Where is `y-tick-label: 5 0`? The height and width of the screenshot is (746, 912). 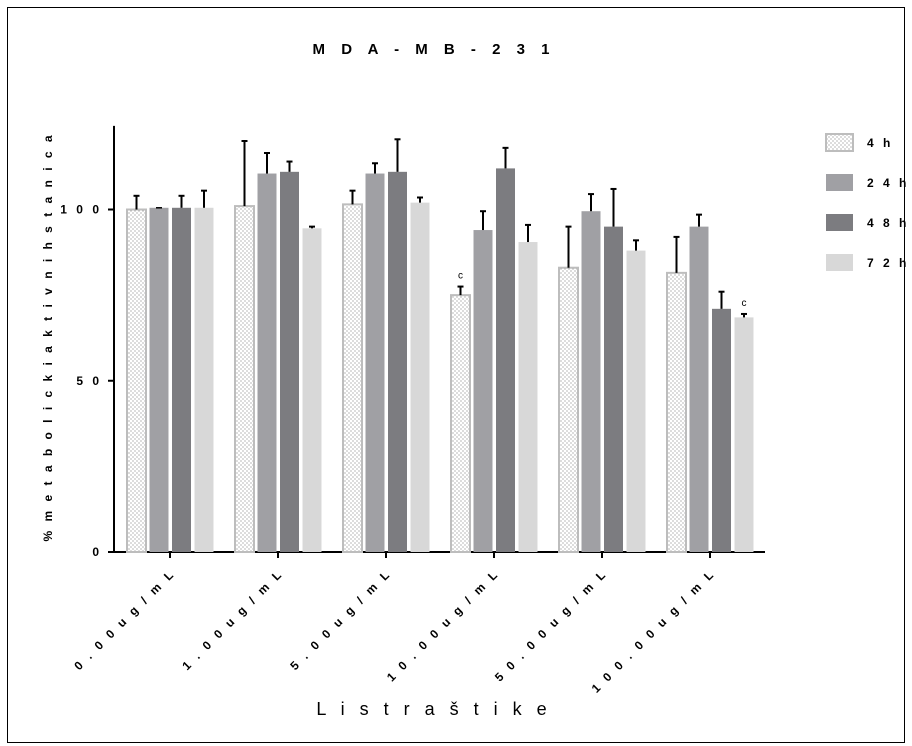
y-tick-label: 5 0 is located at coordinates (89, 381).